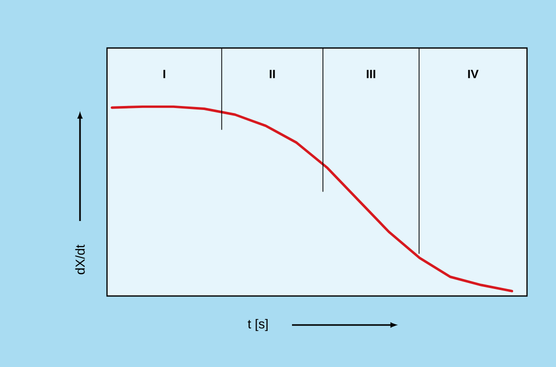 The height and width of the screenshot is (367, 556). Describe the element at coordinates (258, 325) in the screenshot. I see `x-axis-title: t [s]` at that location.